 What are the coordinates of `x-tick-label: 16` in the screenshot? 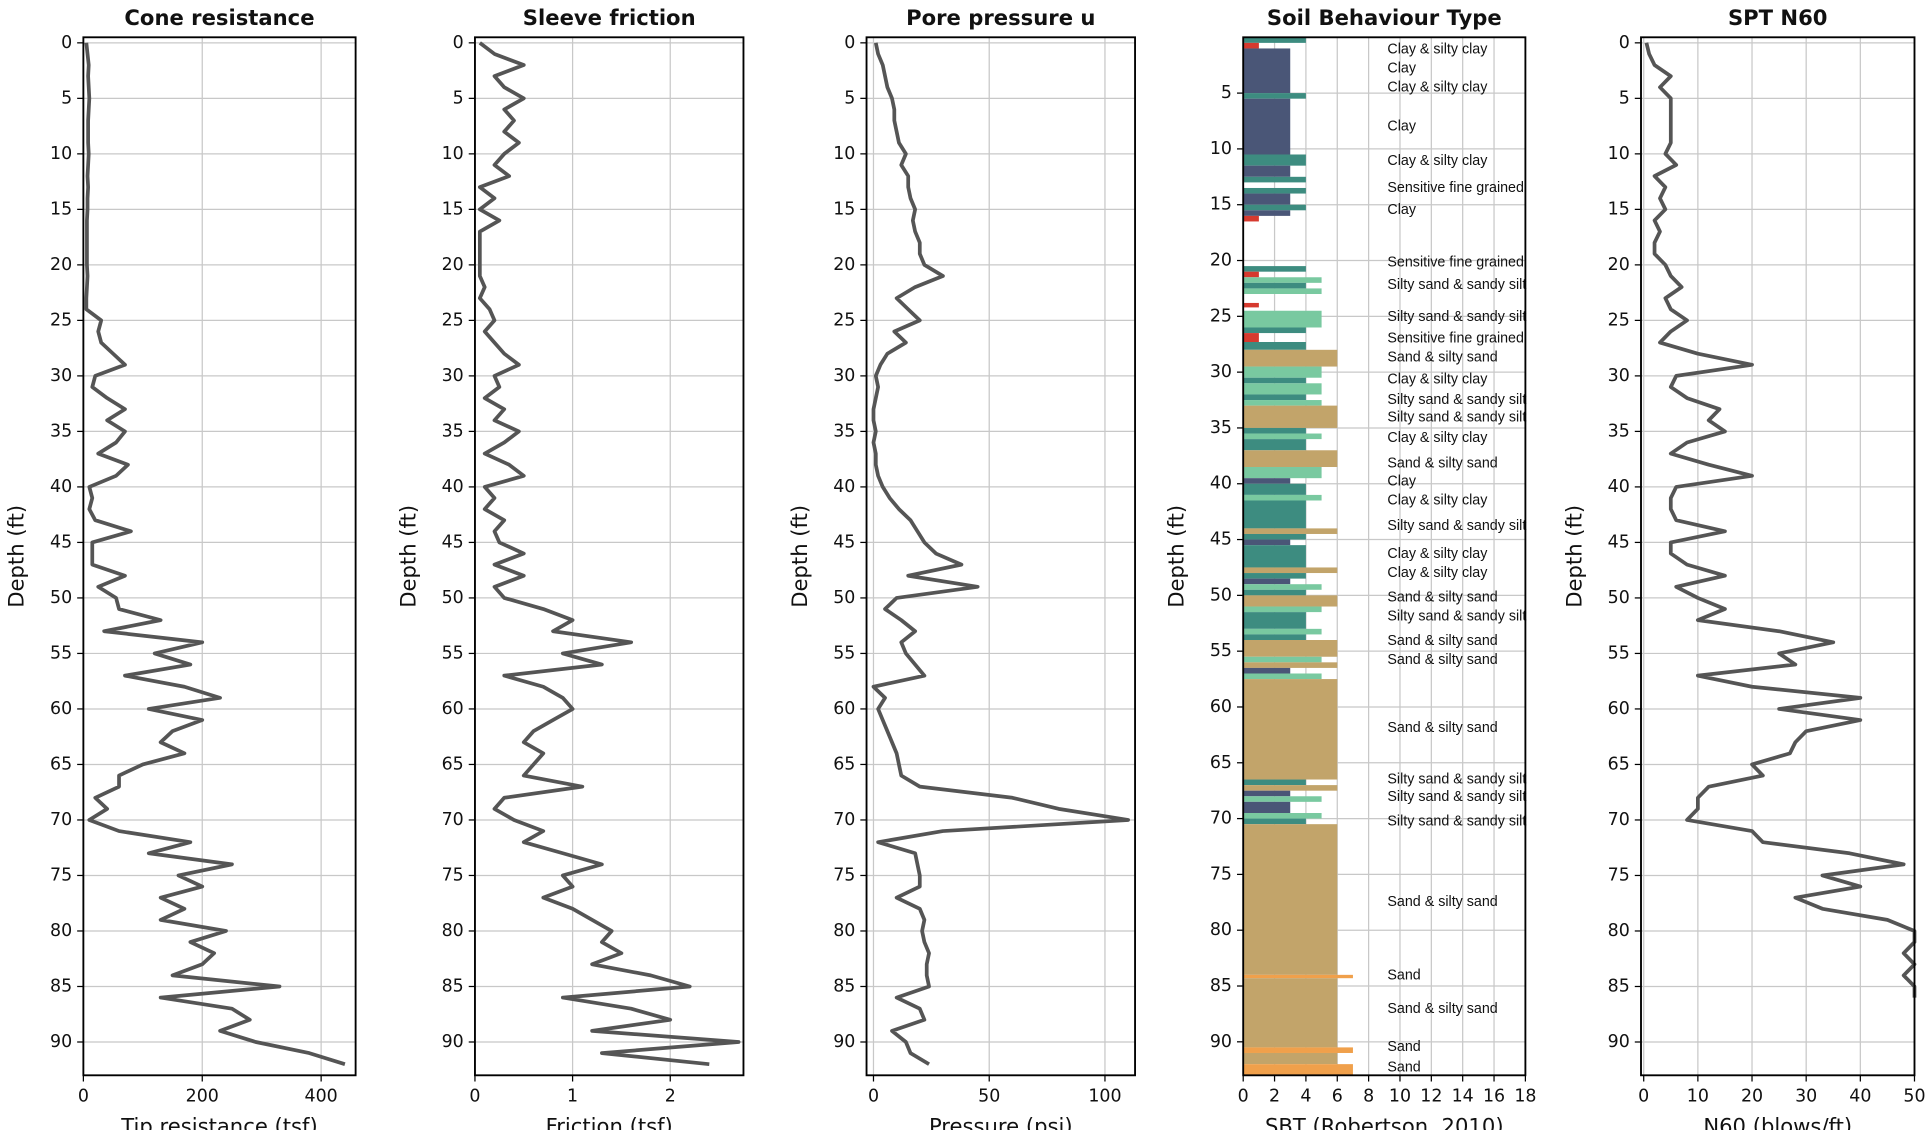 It's located at (1494, 1096).